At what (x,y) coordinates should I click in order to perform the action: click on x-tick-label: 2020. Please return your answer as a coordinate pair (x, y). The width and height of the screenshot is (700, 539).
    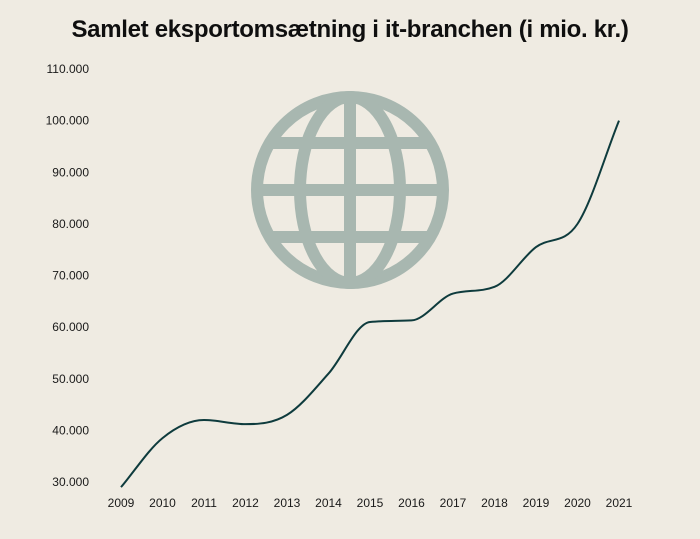
    Looking at the image, I should click on (577, 503).